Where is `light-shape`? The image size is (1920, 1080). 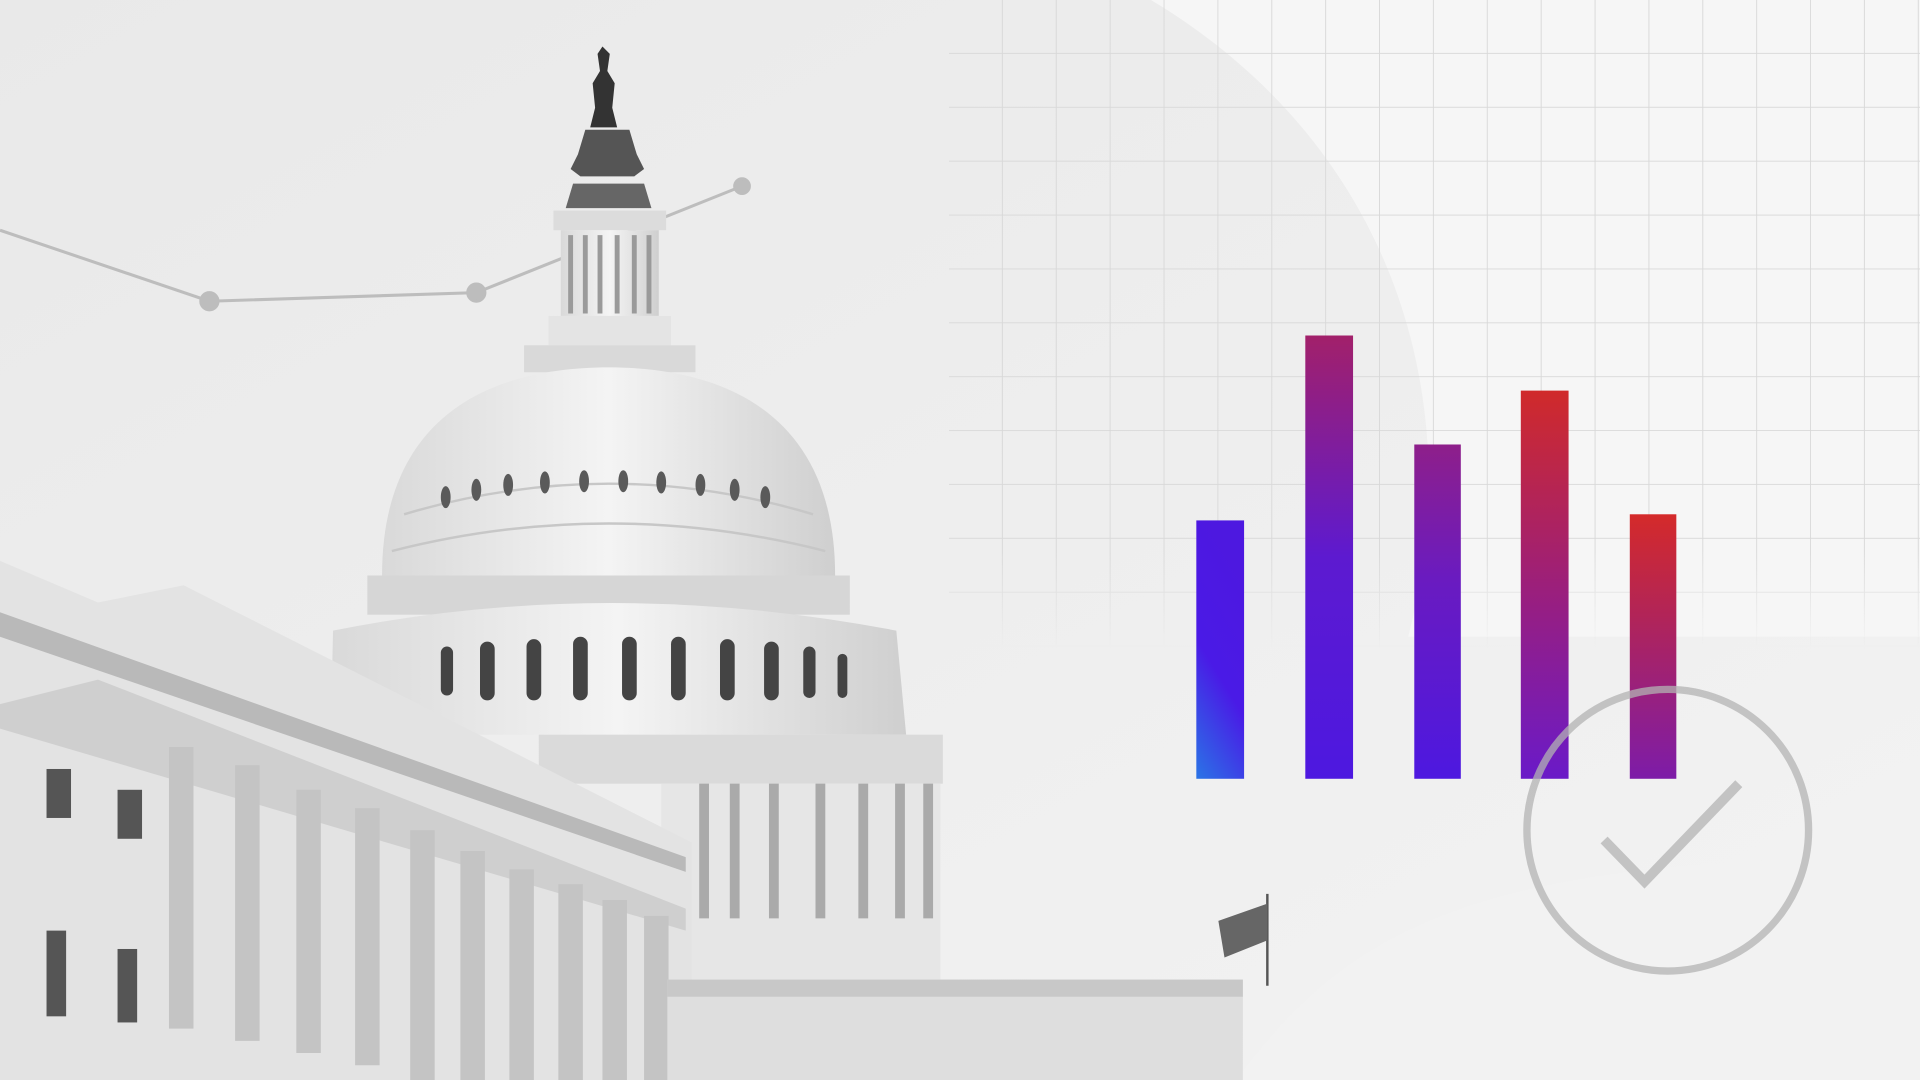
light-shape is located at coordinates (1578, 968).